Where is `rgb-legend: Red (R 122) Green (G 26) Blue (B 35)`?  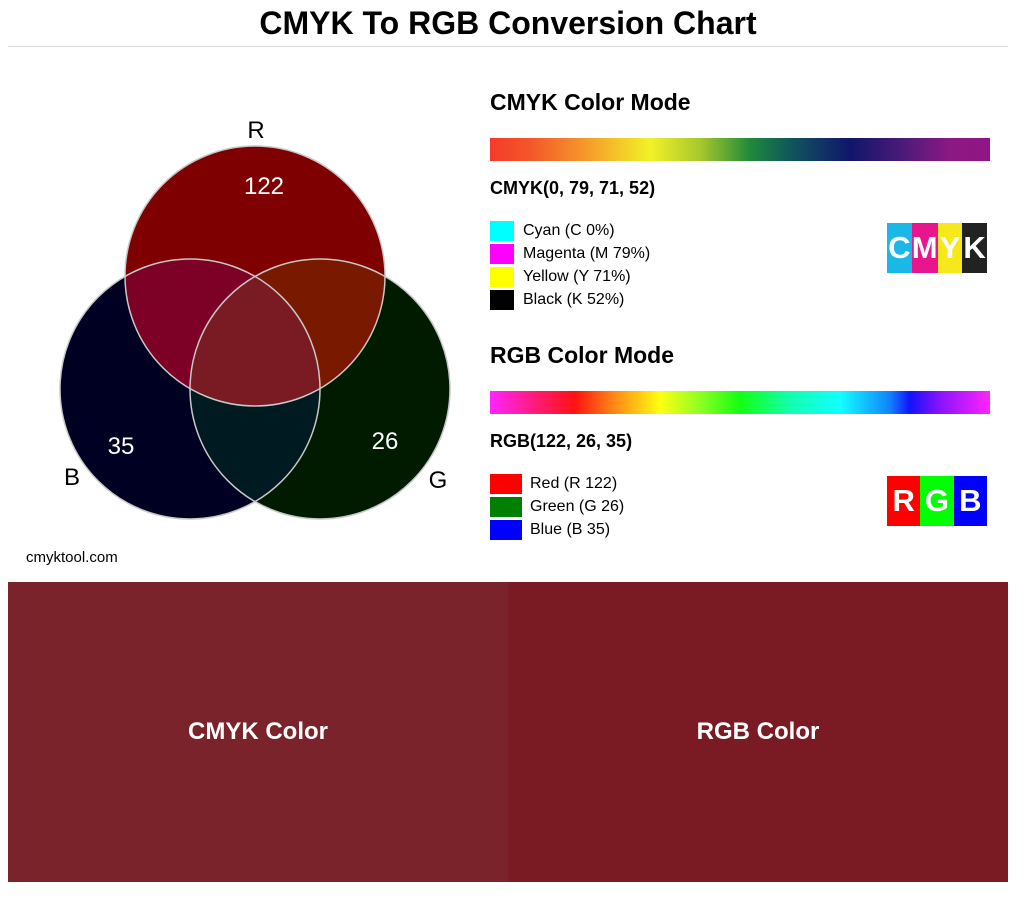
rgb-legend: Red (R 122) Green (G 26) Blue (B 35) is located at coordinates (557, 506).